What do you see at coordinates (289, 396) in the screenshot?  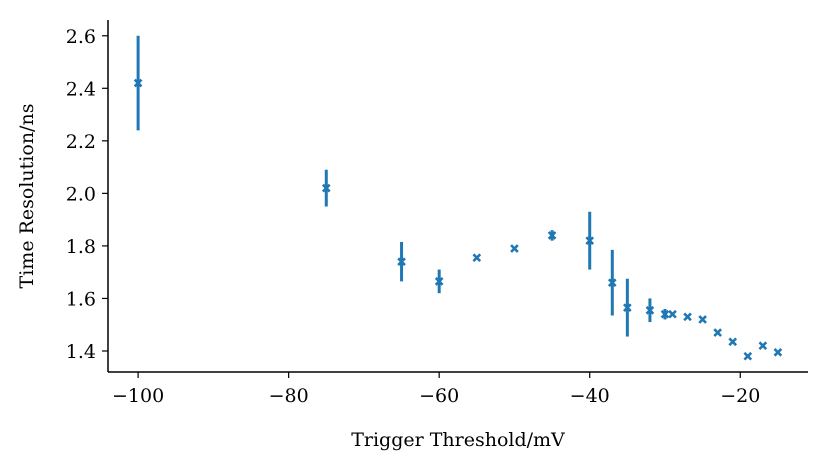 I see `x-tick-label: −80` at bounding box center [289, 396].